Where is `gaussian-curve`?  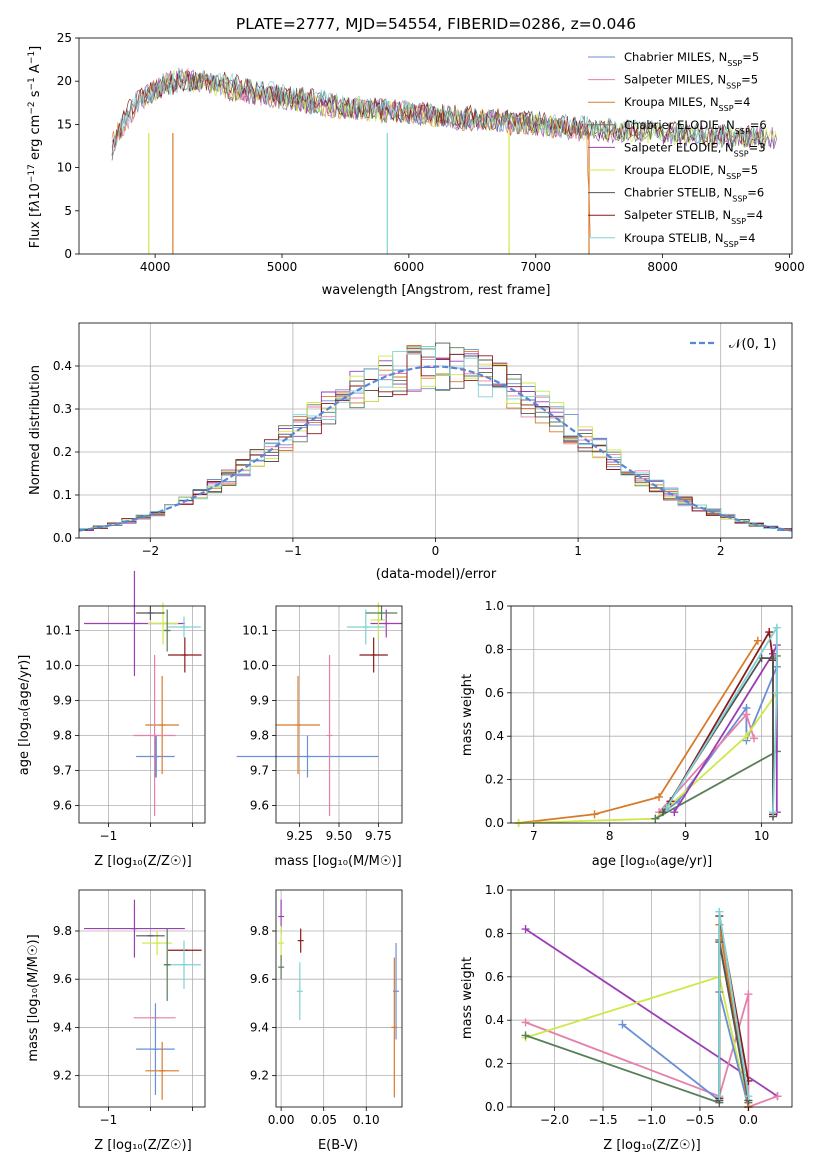
gaussian-curve is located at coordinates (435, 448).